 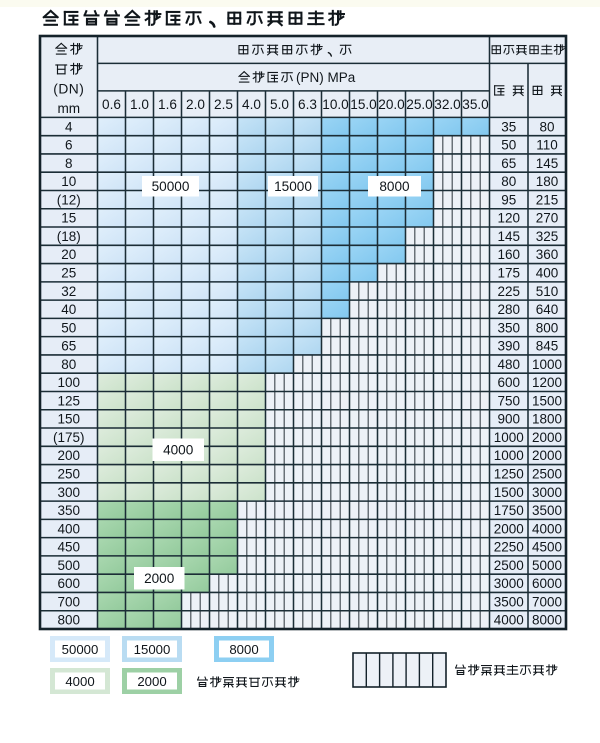 What do you see at coordinates (509, 291) in the screenshot?
I see `svg-text: 225` at bounding box center [509, 291].